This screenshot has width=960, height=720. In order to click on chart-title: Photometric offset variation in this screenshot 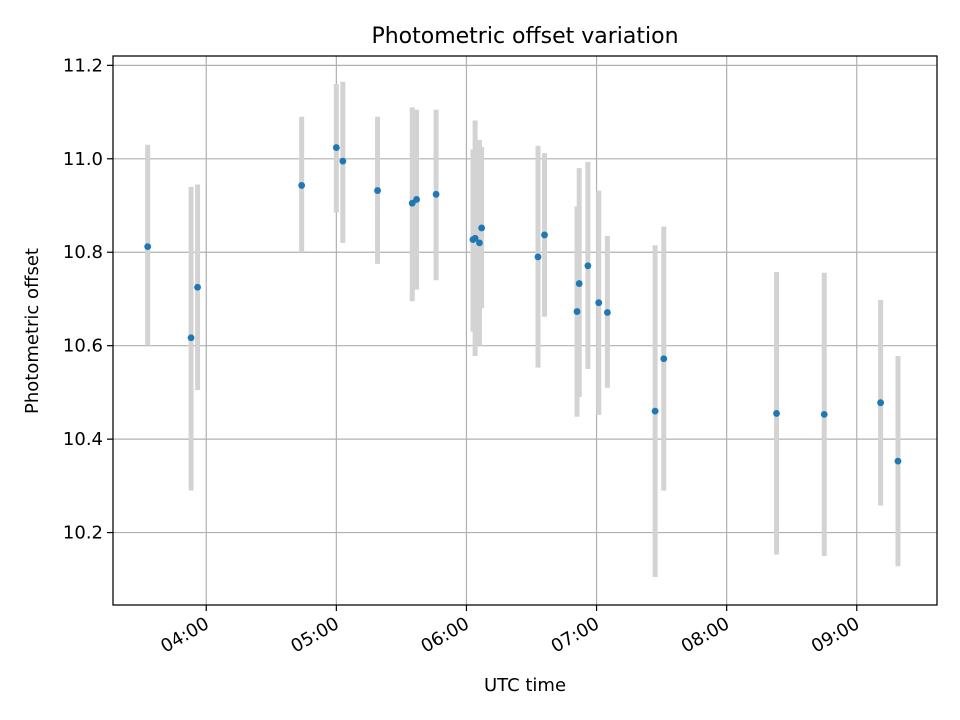, I will do `click(524, 36)`.